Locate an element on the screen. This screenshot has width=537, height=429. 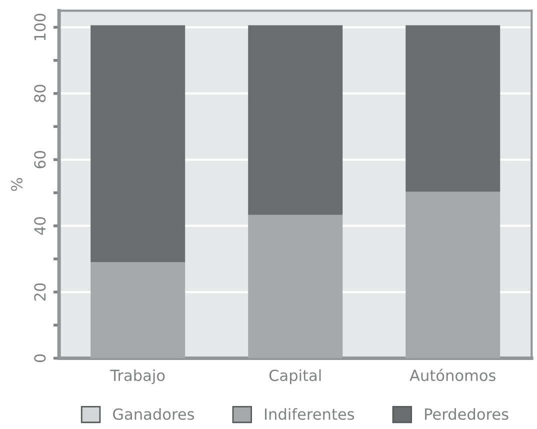
legend-label: Perdedores is located at coordinates (466, 414).